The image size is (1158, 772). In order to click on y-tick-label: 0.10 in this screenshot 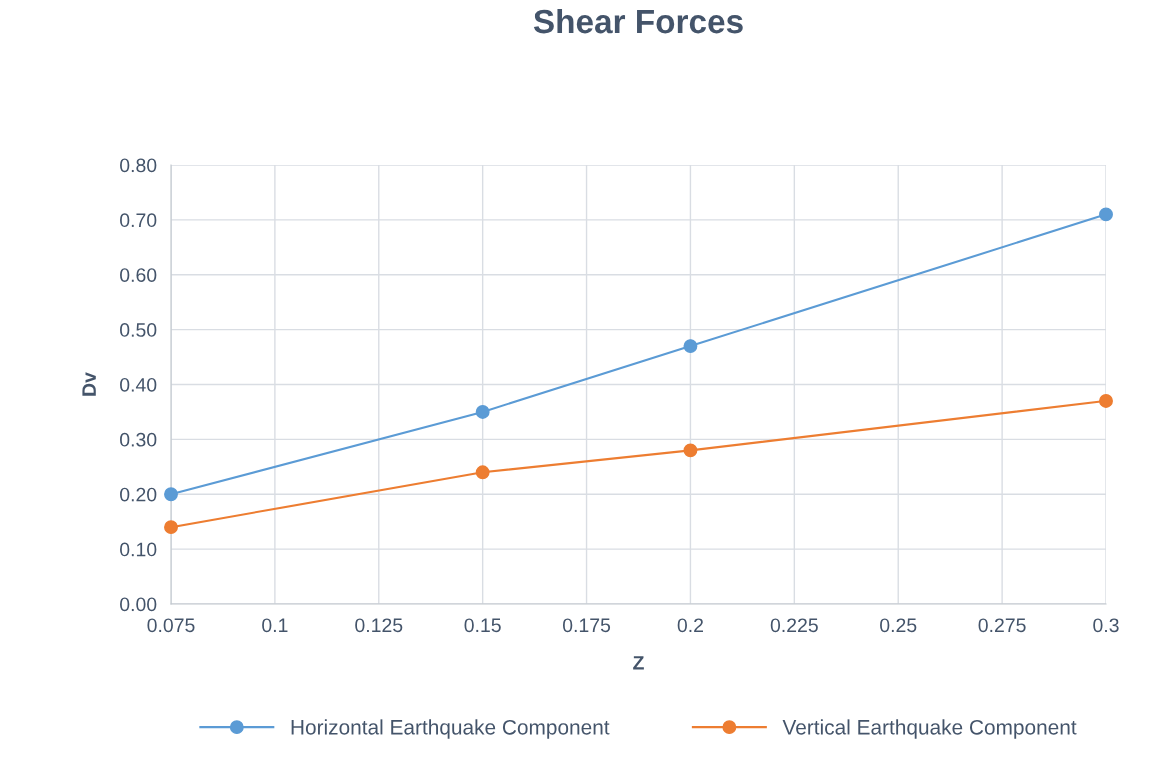, I will do `click(138, 549)`.